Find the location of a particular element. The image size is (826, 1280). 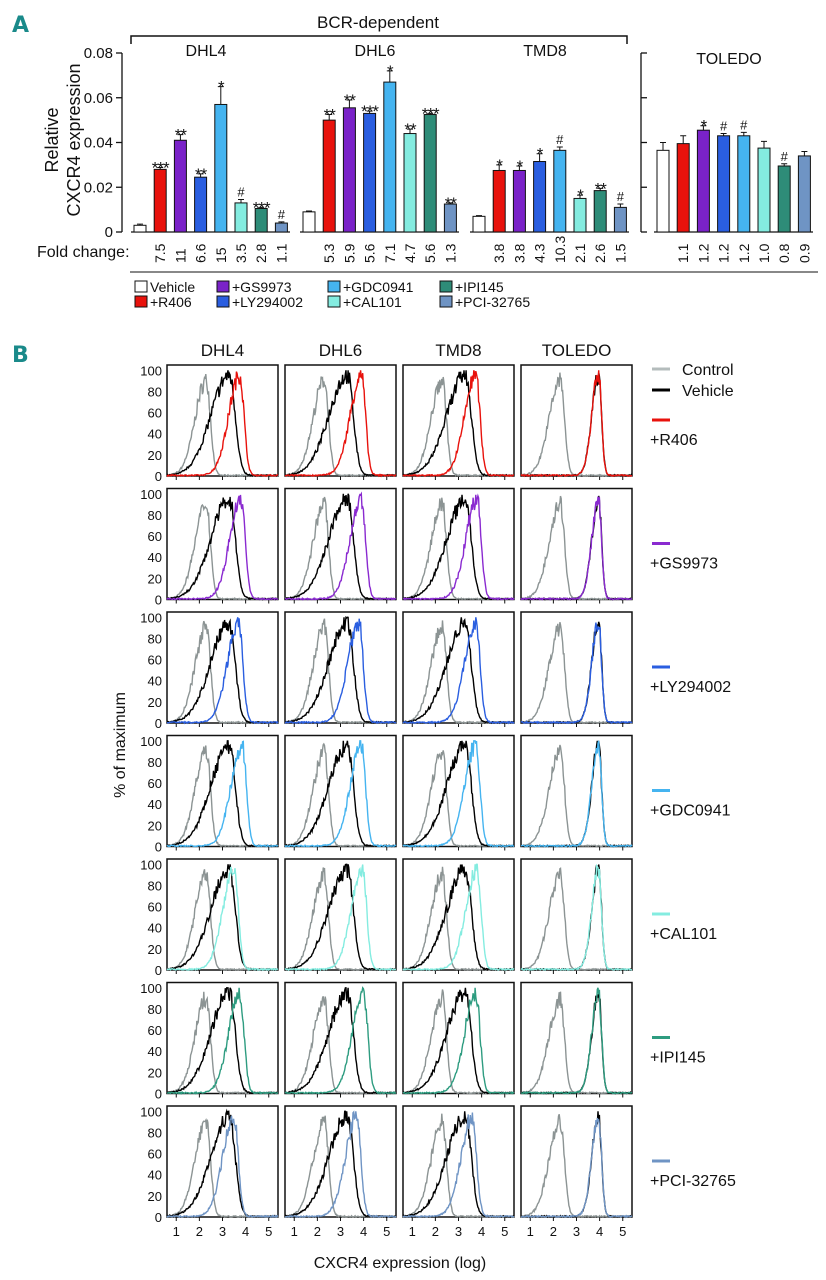

bar-tmd8-vehicle is located at coordinates (479, 224).